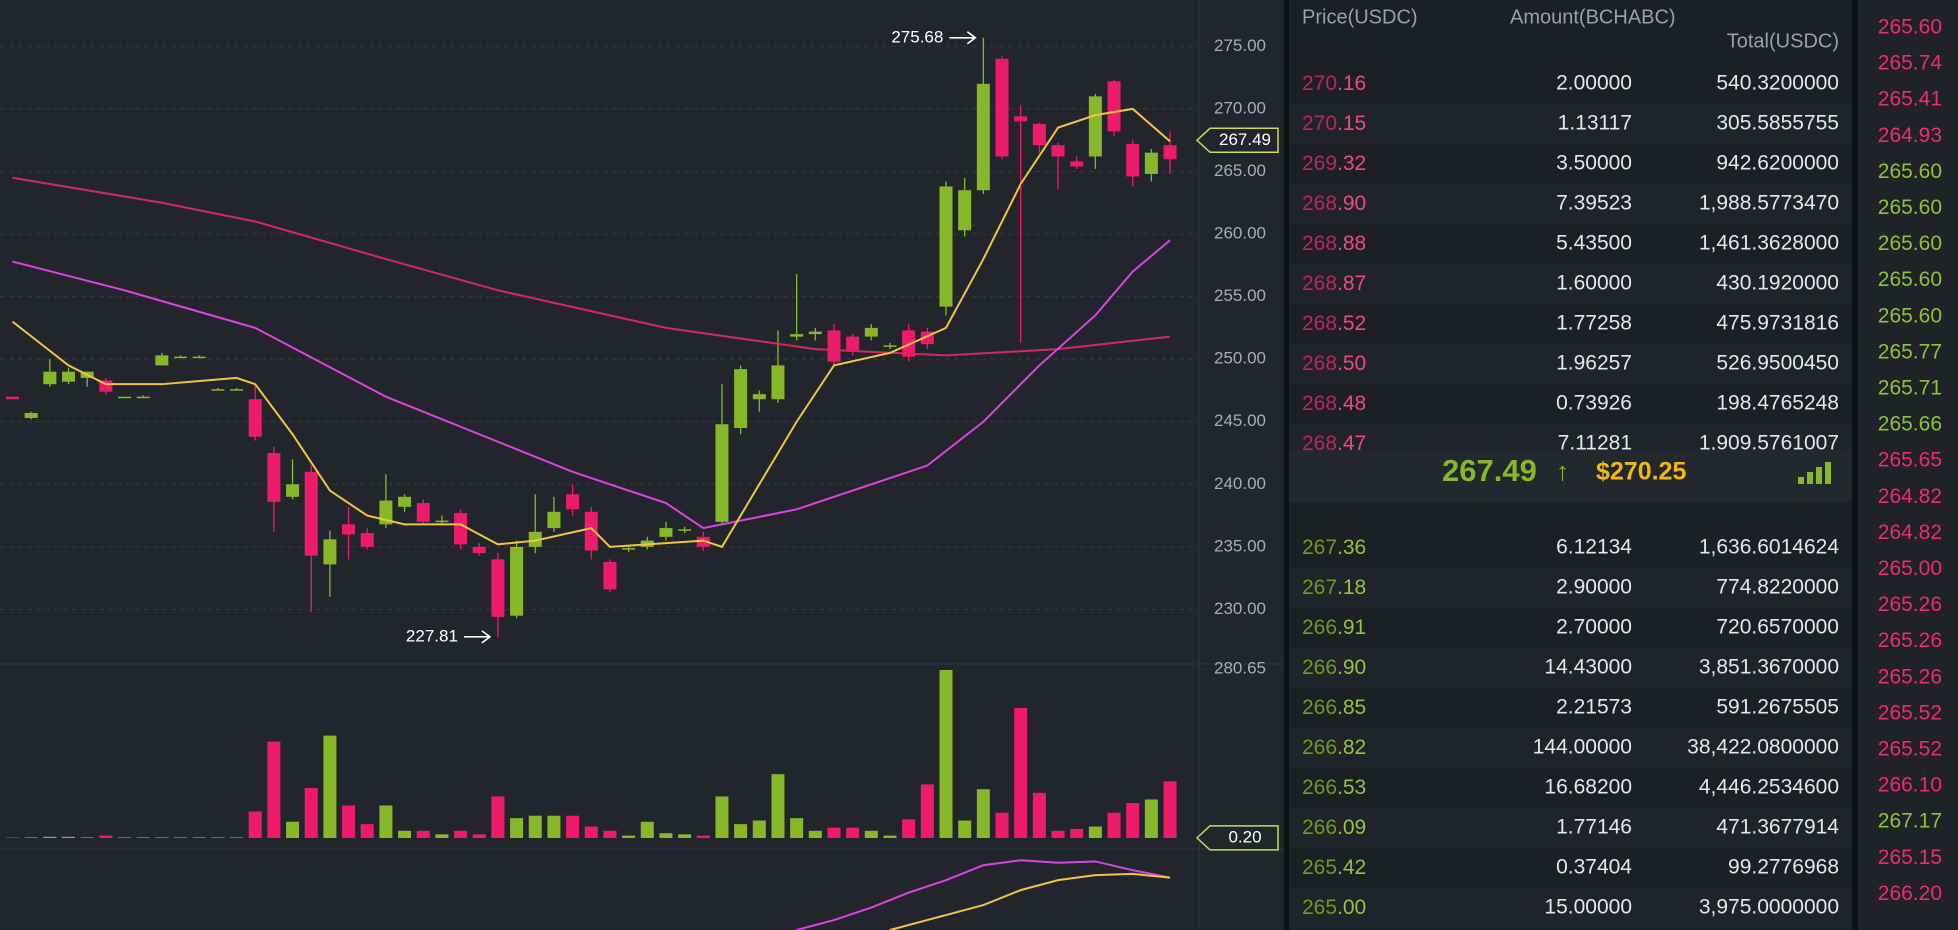 The height and width of the screenshot is (930, 1958). What do you see at coordinates (1910, 640) in the screenshot?
I see `trade-price: 265.26` at bounding box center [1910, 640].